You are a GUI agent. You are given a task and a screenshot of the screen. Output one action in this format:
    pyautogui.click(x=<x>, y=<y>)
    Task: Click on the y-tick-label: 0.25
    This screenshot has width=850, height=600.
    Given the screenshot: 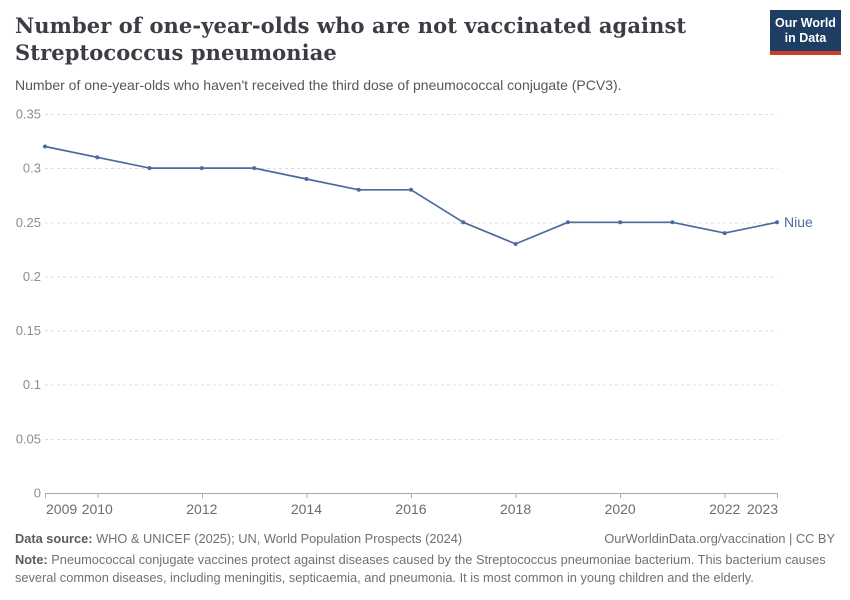 What is the action you would take?
    pyautogui.click(x=28, y=222)
    